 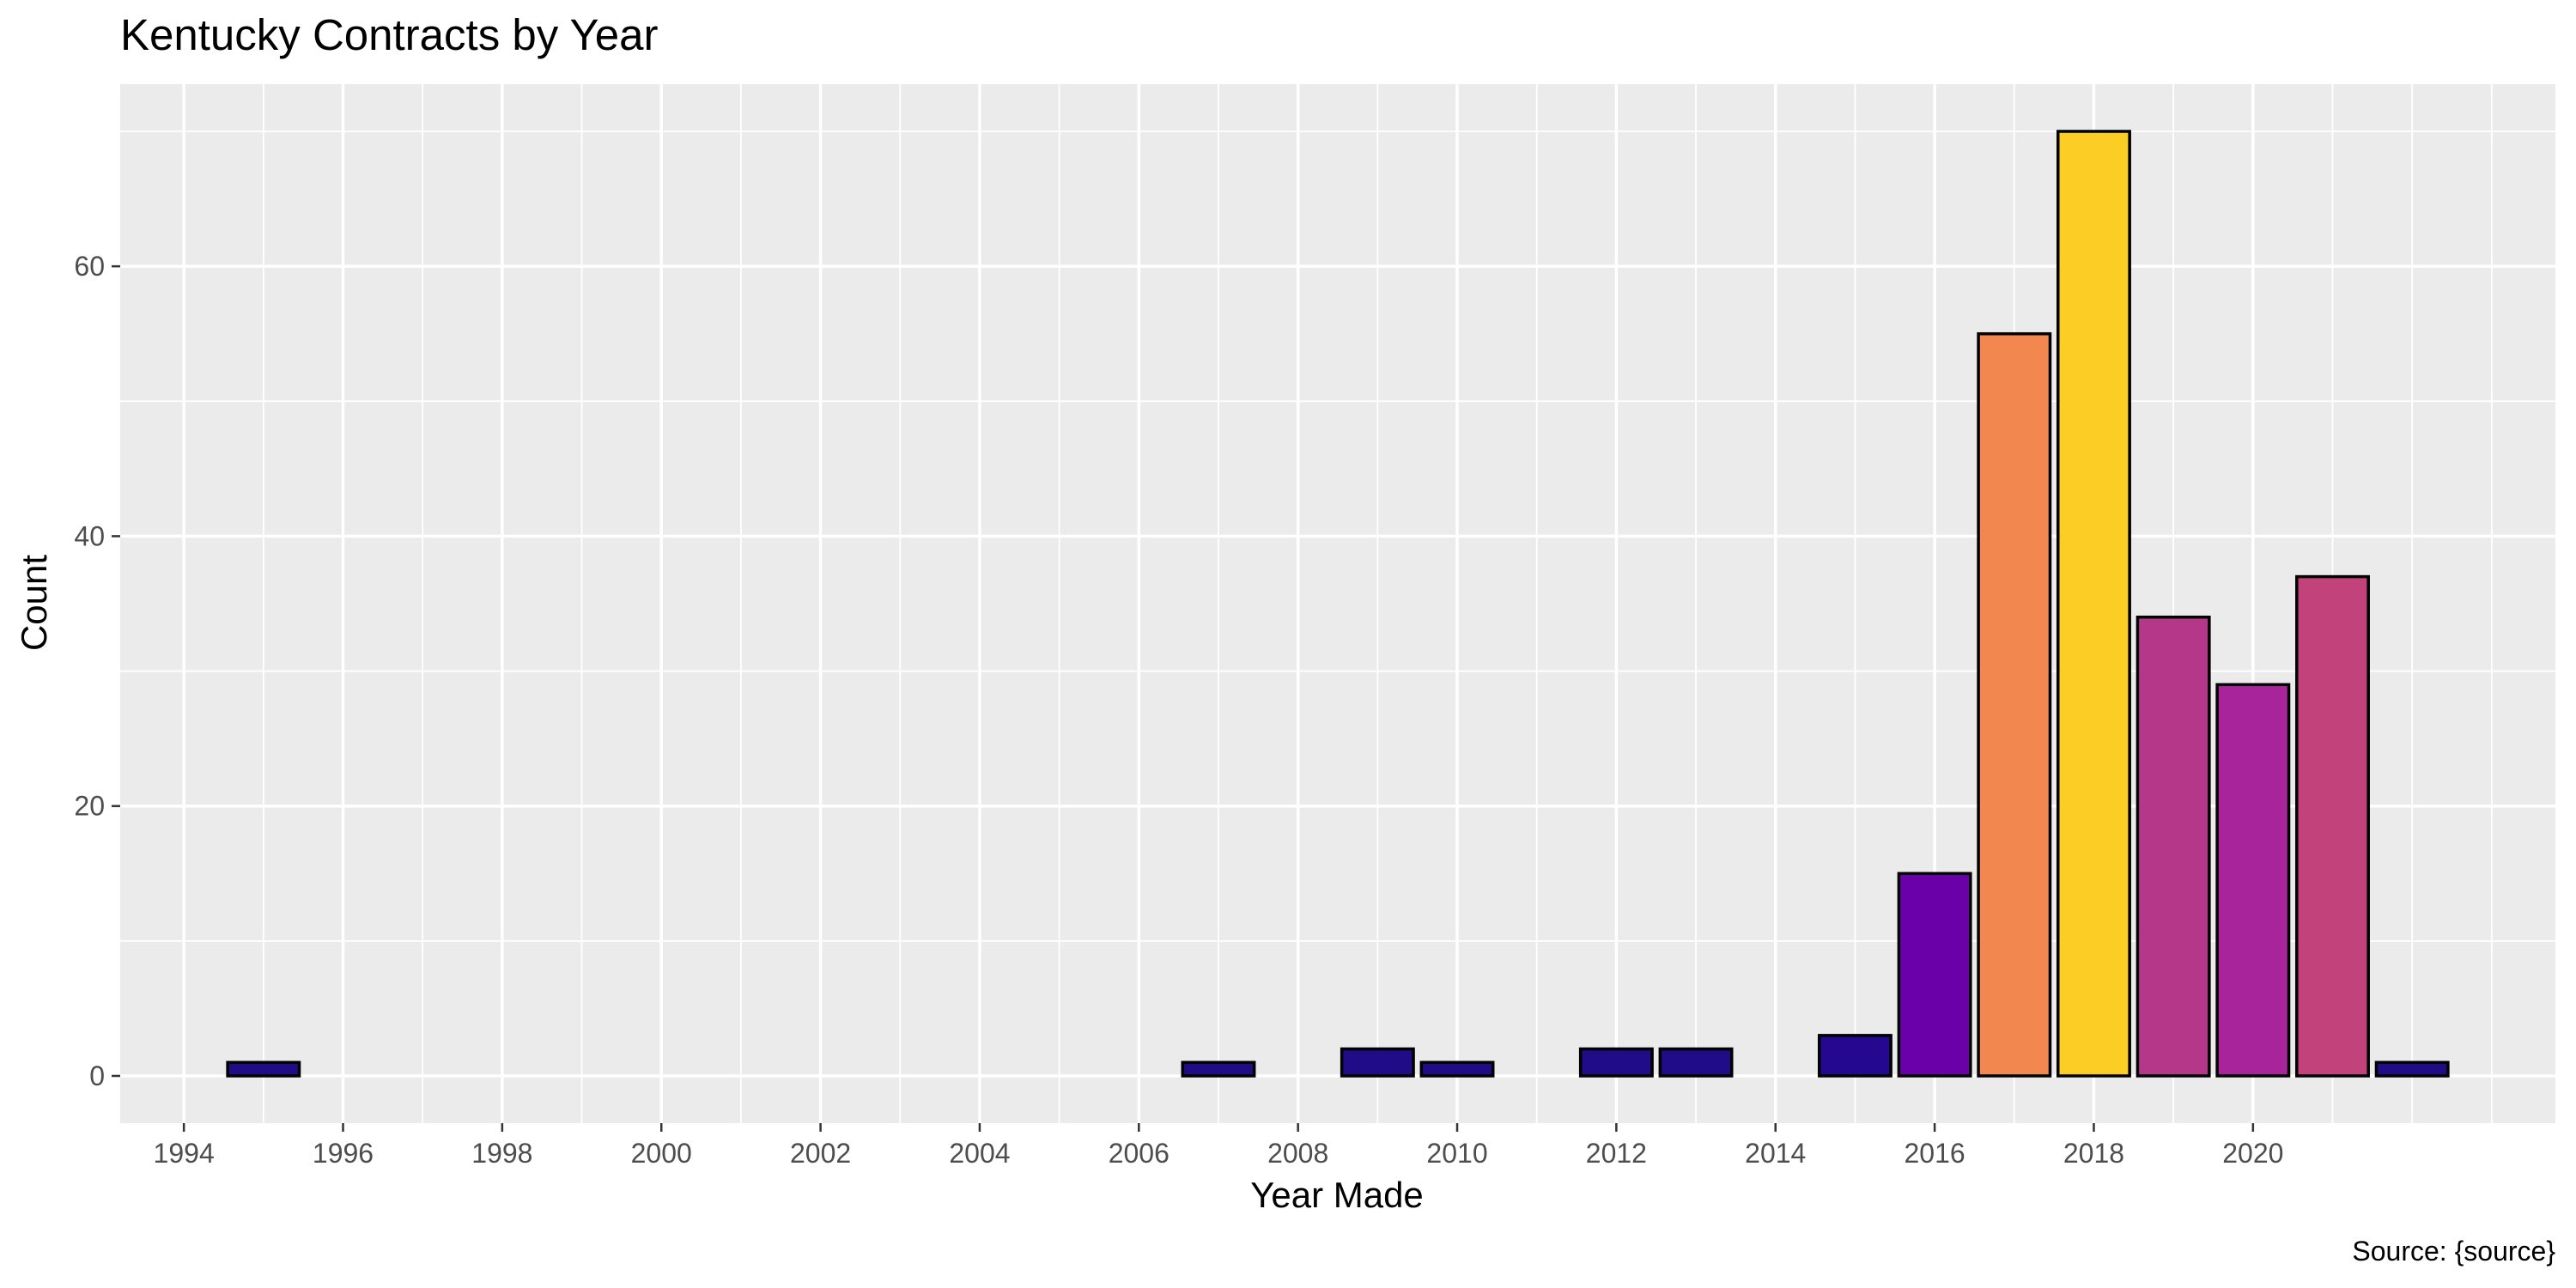 What do you see at coordinates (2332, 826) in the screenshot?
I see `bar-2021` at bounding box center [2332, 826].